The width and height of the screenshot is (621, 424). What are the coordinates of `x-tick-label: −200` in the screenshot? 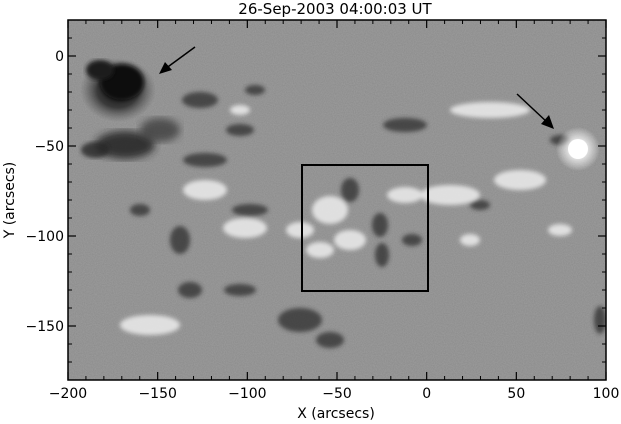 It's located at (68, 394).